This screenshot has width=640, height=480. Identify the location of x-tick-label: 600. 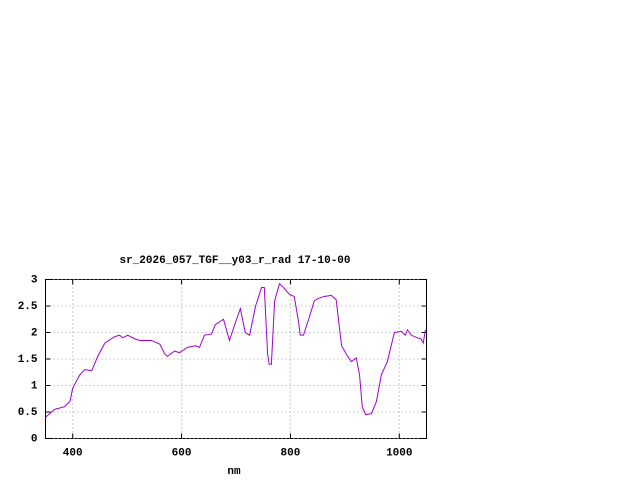
(182, 453).